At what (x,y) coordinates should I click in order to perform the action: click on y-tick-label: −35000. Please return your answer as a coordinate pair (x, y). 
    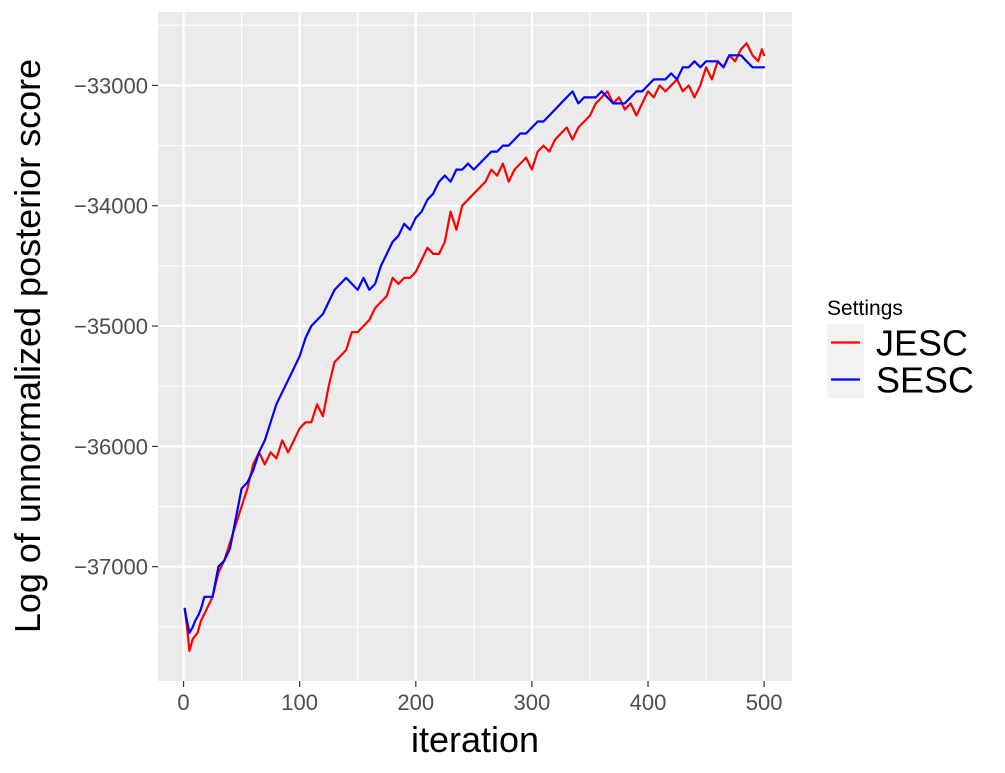
    Looking at the image, I should click on (111, 326).